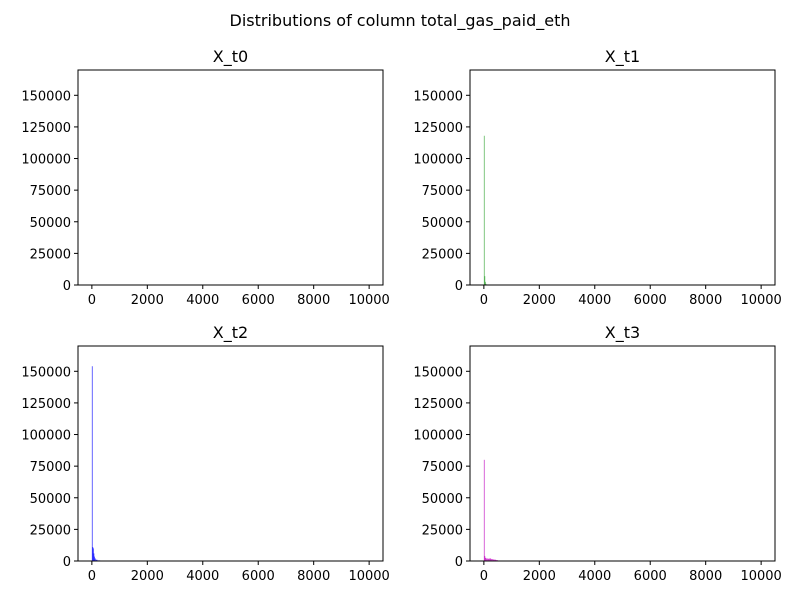 Image resolution: width=800 pixels, height=600 pixels. I want to click on subplot-title: X_t3, so click(622, 333).